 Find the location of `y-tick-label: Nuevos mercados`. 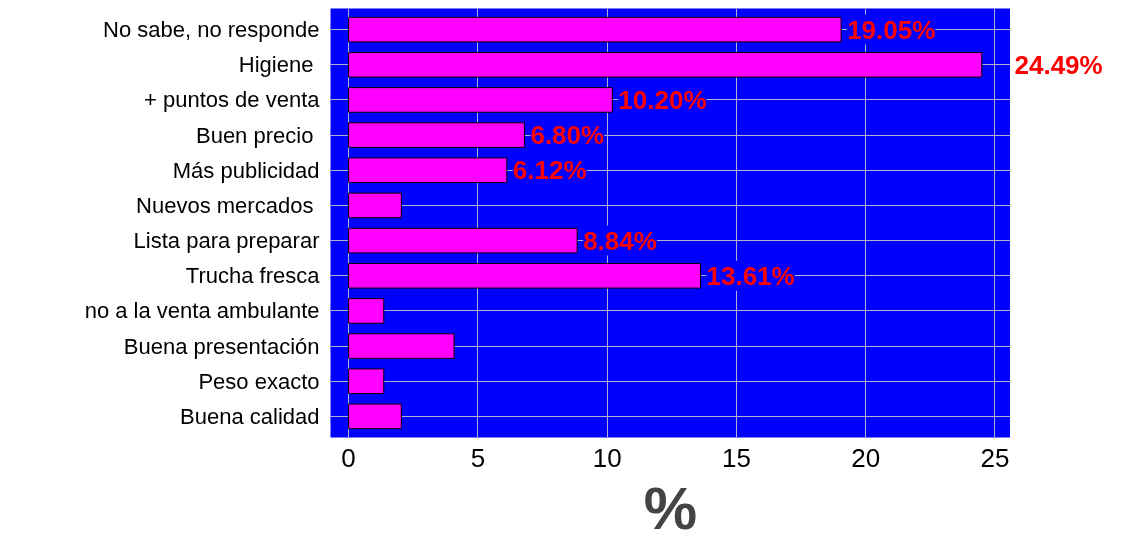

y-tick-label: Nuevos mercados is located at coordinates (225, 205).